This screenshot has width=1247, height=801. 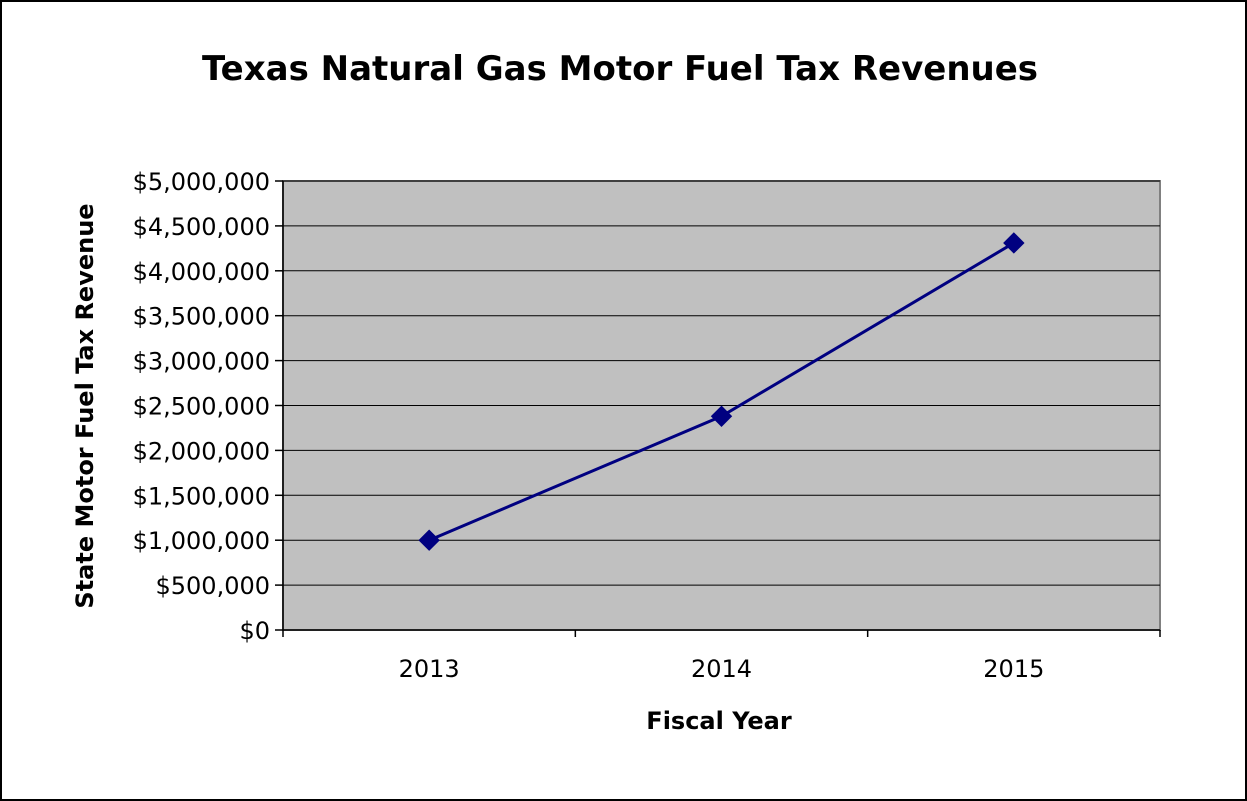 What do you see at coordinates (201, 317) in the screenshot?
I see `y-tick-label: $3,500,000` at bounding box center [201, 317].